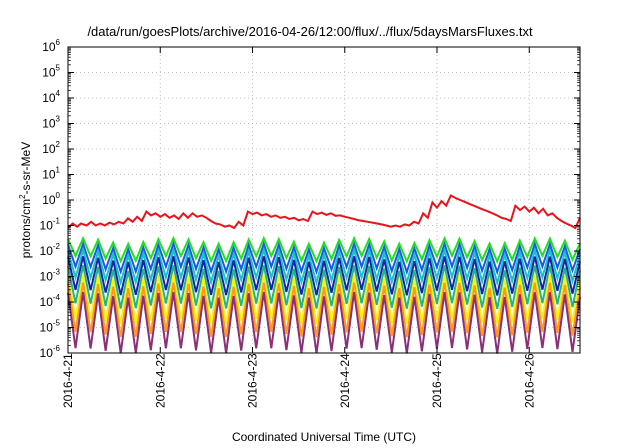 The height and width of the screenshot is (448, 640). What do you see at coordinates (25, 200) in the screenshot?
I see `y-axis-label: protons/cm2-s-sr-MeV` at bounding box center [25, 200].